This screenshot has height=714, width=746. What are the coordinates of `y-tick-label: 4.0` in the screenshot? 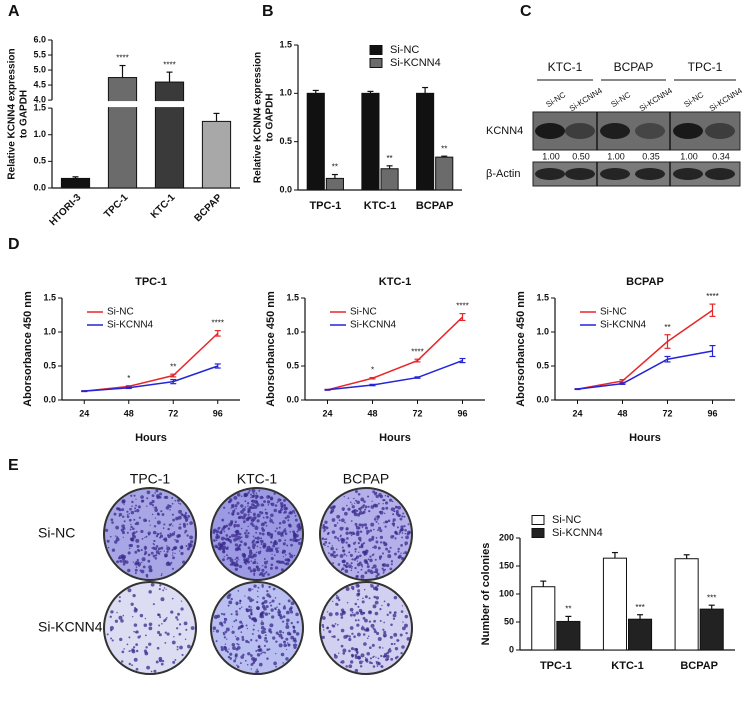 It's located at (39, 99).